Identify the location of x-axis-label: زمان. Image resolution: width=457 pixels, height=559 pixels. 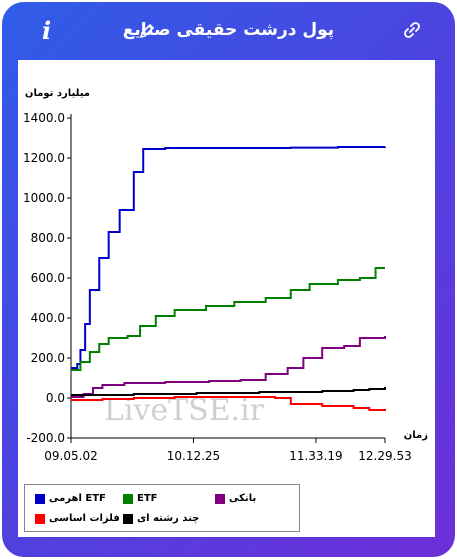
(416, 435).